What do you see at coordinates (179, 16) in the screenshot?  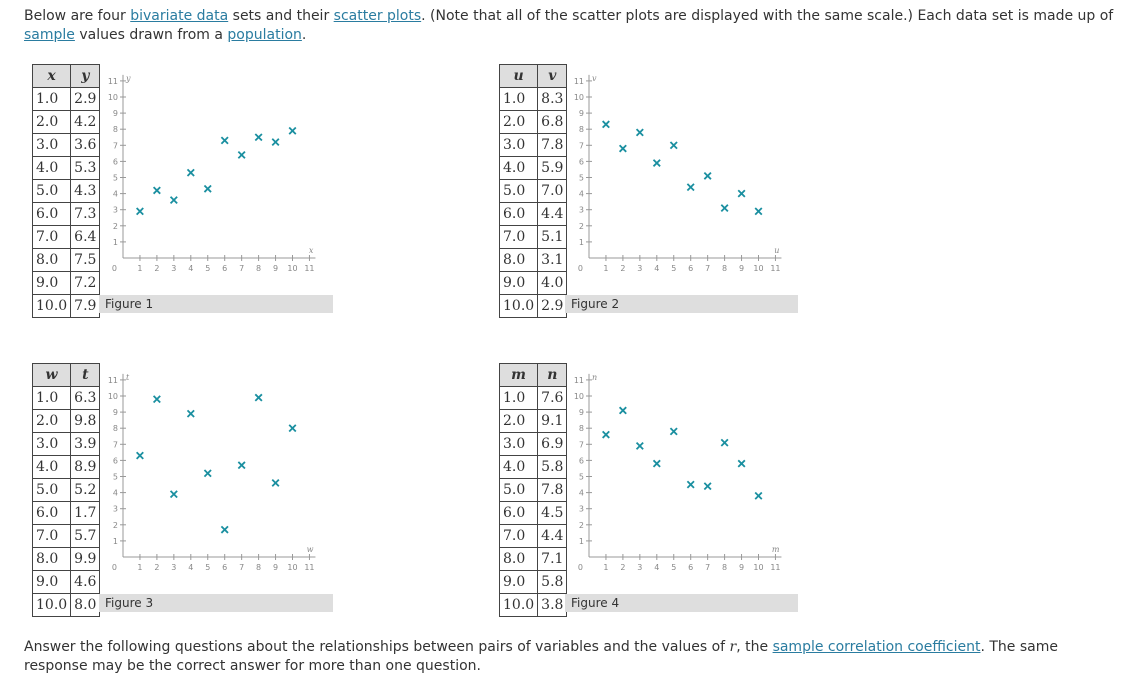 I see `bivariate-data-link: bivariate data` at bounding box center [179, 16].